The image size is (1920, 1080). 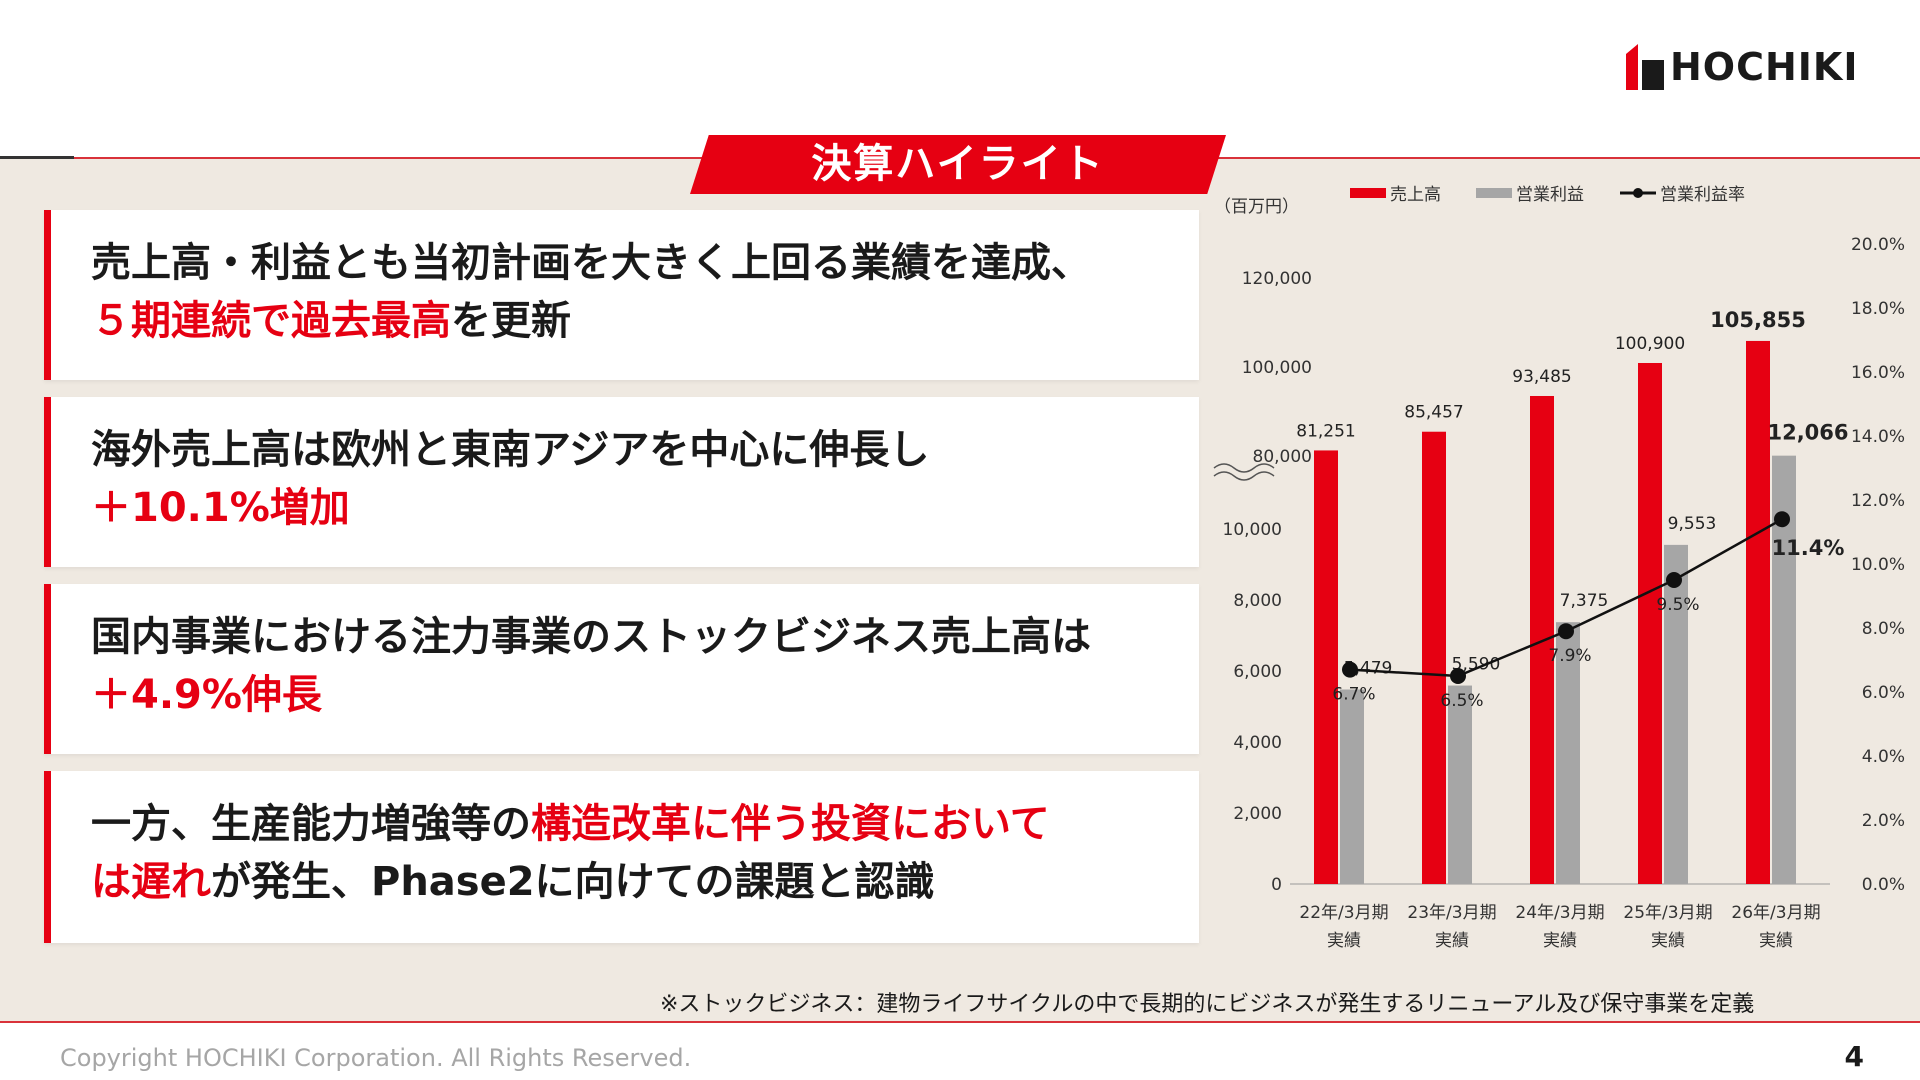 What do you see at coordinates (1257, 743) in the screenshot?
I see `y-tick-label: 4,000` at bounding box center [1257, 743].